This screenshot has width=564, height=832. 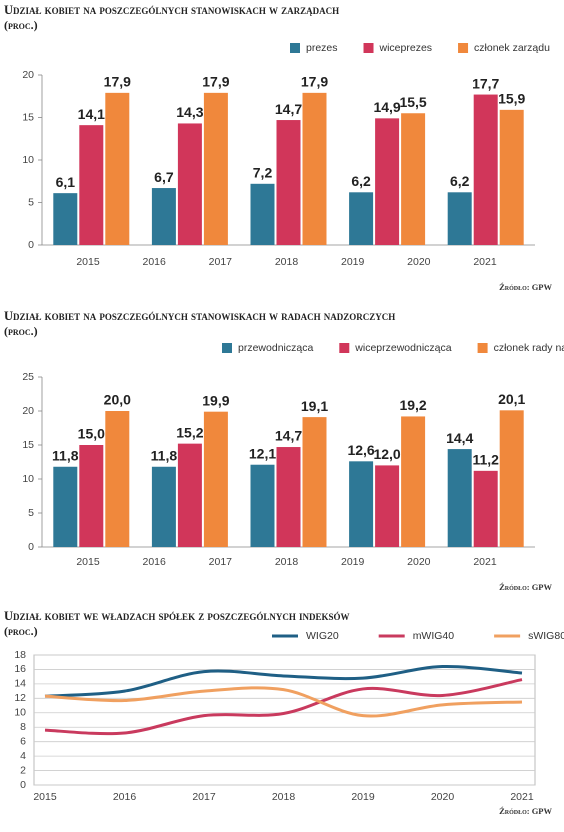 I want to click on legend-label: sWIG80, so click(x=546, y=636).